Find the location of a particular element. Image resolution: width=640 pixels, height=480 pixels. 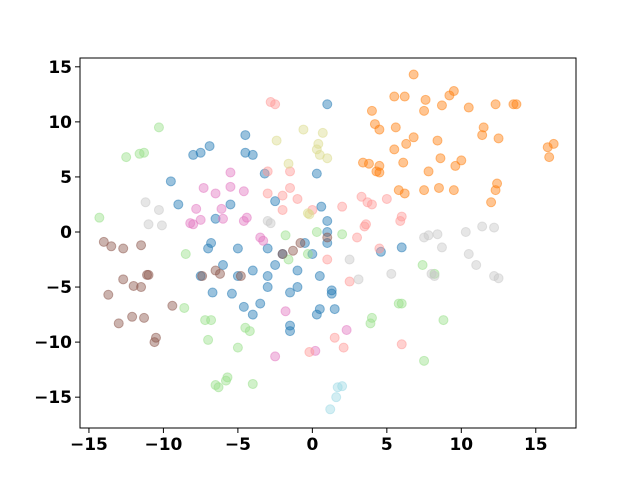

y-tick-label: 10 is located at coordinates (60, 123).